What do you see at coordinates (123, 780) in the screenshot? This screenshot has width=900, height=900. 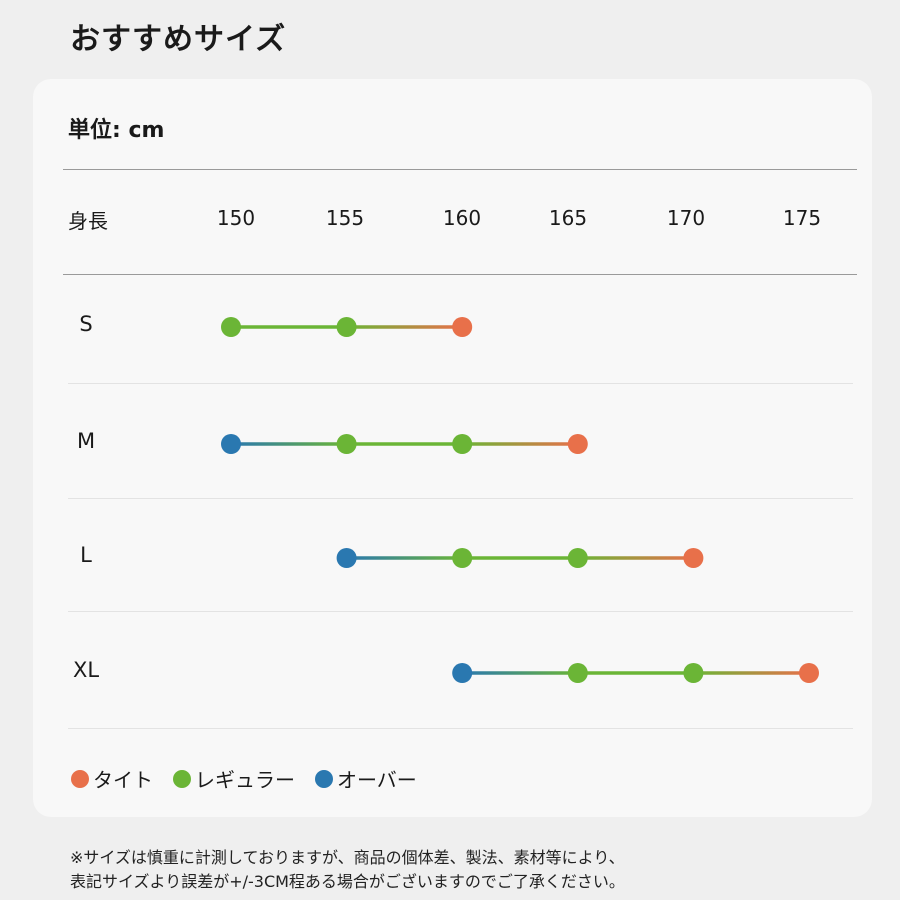 I see `legend-label-tight: タイト` at bounding box center [123, 780].